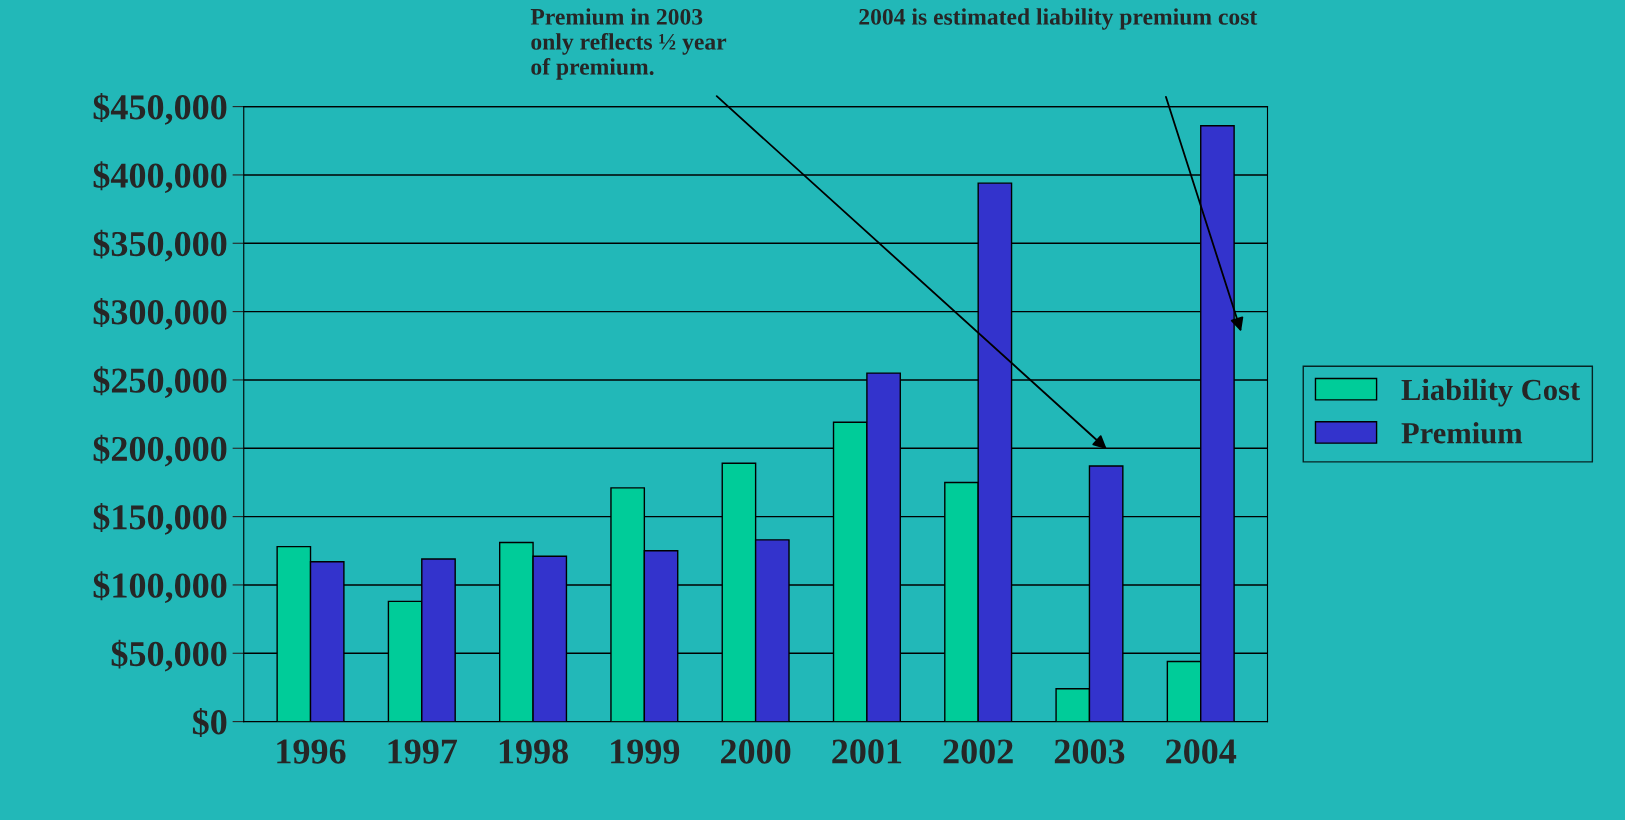  Describe the element at coordinates (209, 722) in the screenshot. I see `y-tick-label: $0` at that location.